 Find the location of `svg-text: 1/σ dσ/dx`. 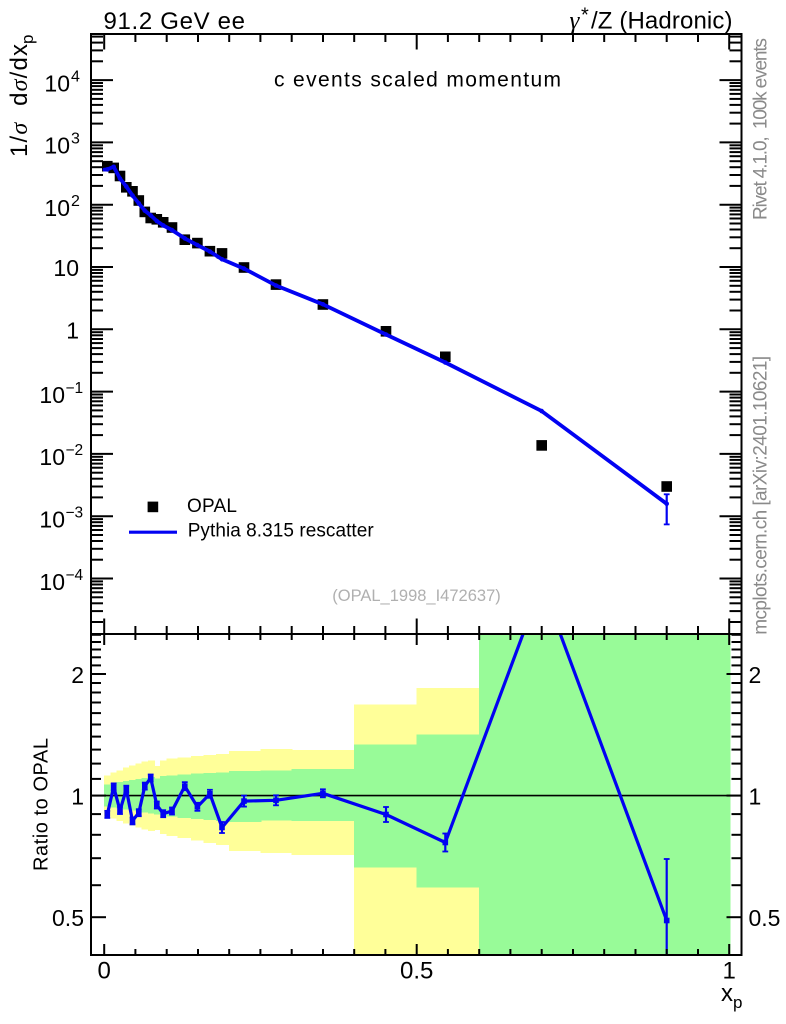

svg-text: 1/σ dσ/dx is located at coordinates (19, 100).